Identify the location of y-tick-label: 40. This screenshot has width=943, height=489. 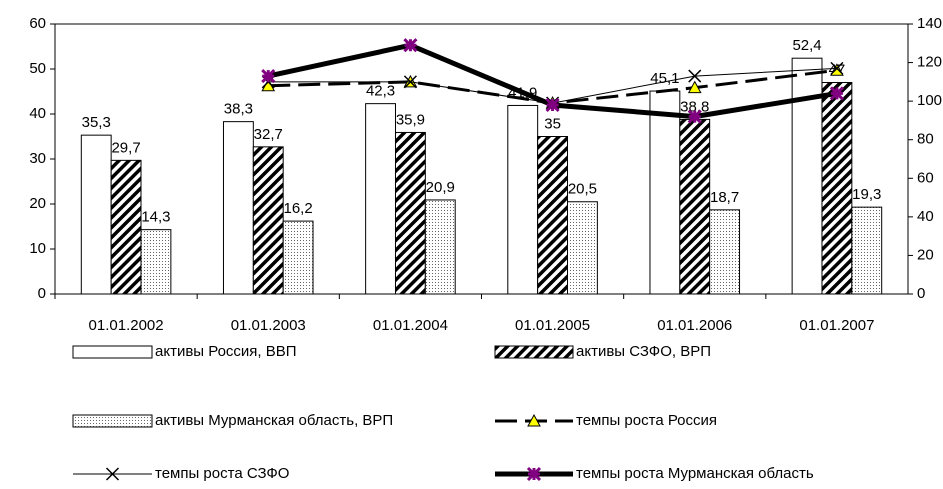
(37, 113).